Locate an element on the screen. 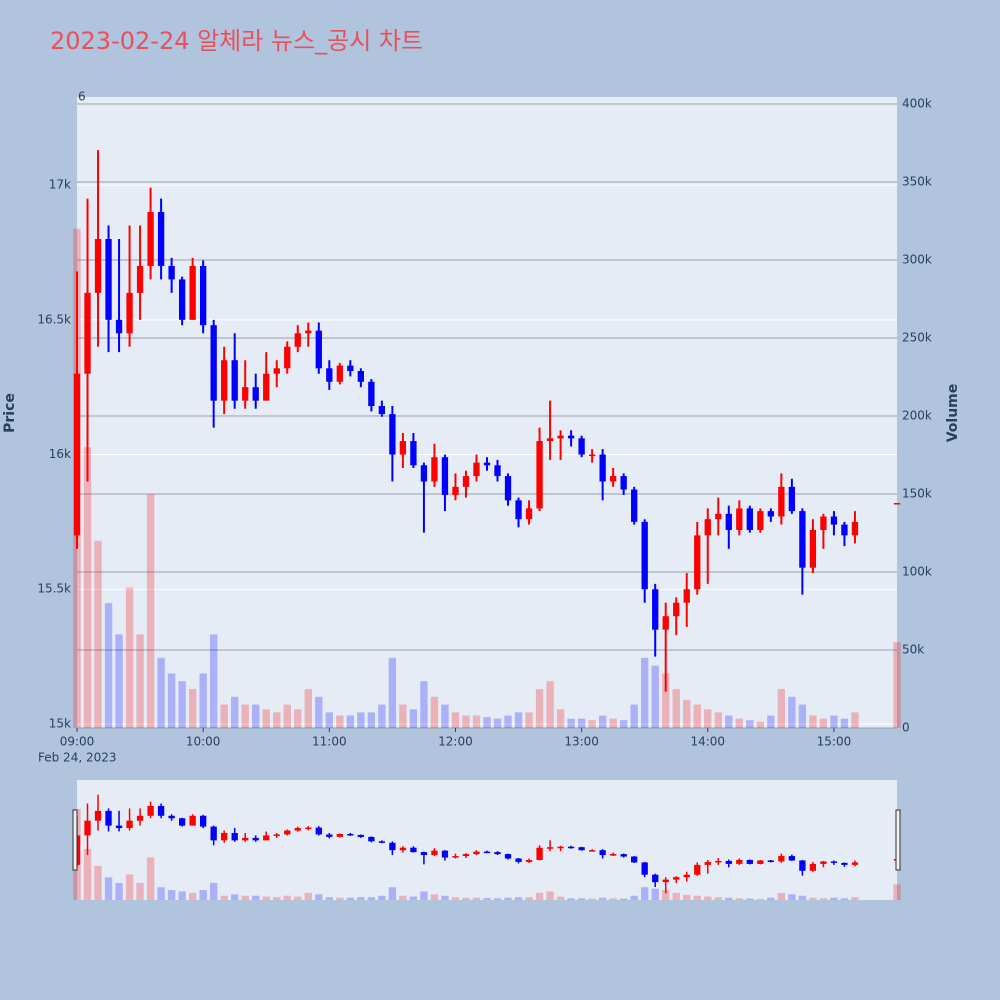 This screenshot has height=1000, width=1000. x-tick-label: 13:00 is located at coordinates (581, 742).